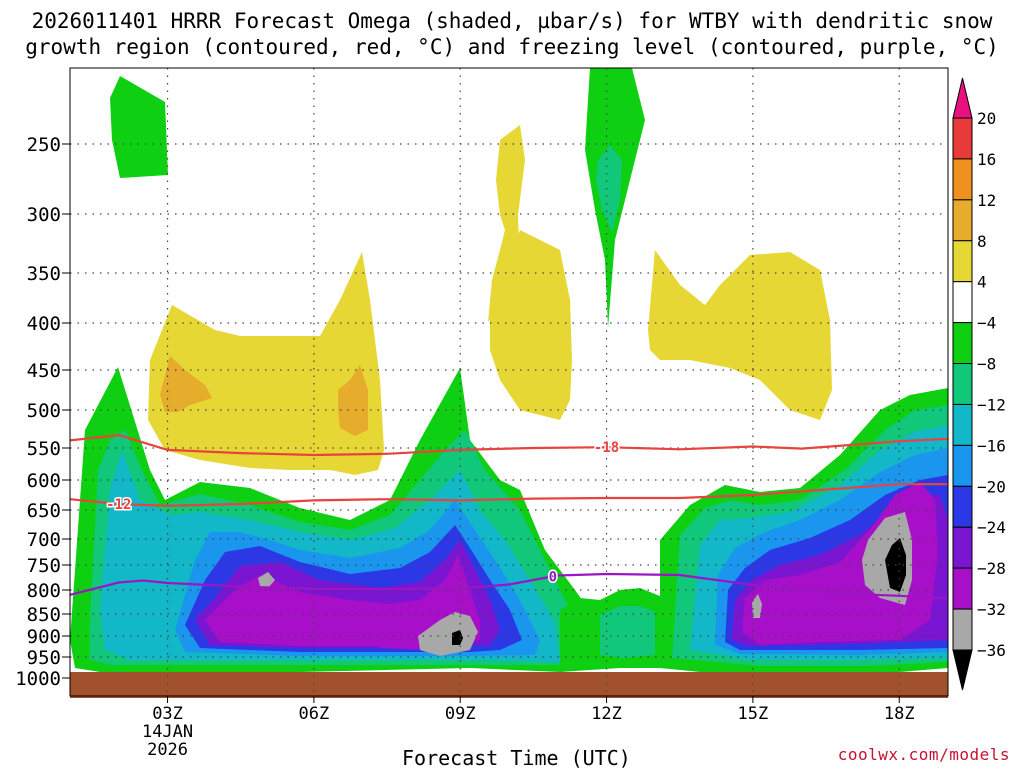  Describe the element at coordinates (553, 577) in the screenshot. I see `contour-label: 0` at that location.